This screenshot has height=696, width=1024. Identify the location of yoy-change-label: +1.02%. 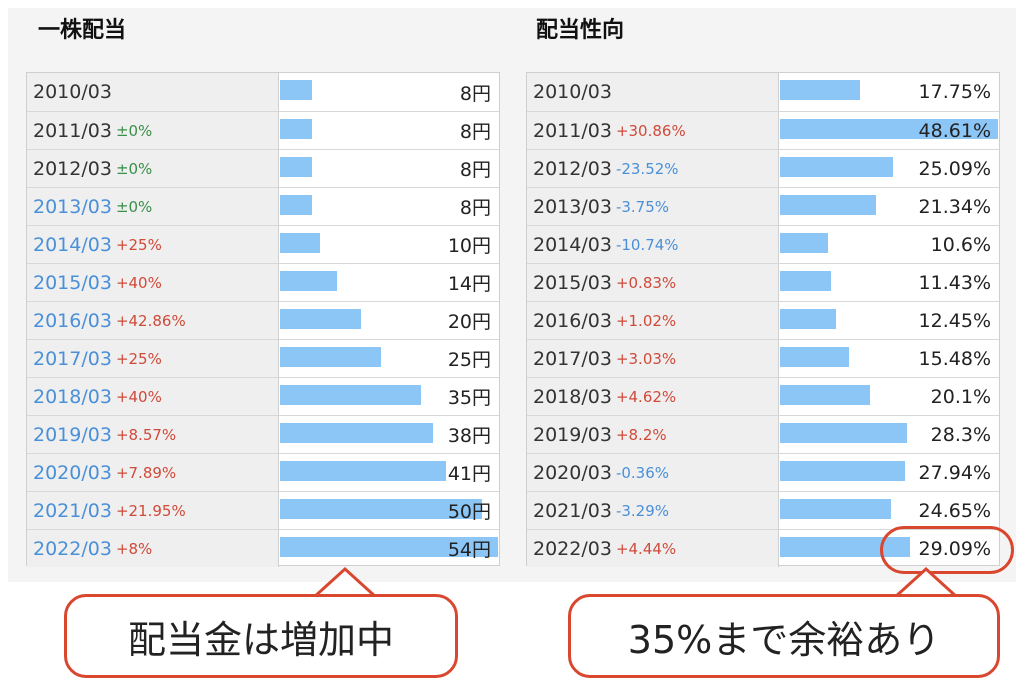
(646, 320).